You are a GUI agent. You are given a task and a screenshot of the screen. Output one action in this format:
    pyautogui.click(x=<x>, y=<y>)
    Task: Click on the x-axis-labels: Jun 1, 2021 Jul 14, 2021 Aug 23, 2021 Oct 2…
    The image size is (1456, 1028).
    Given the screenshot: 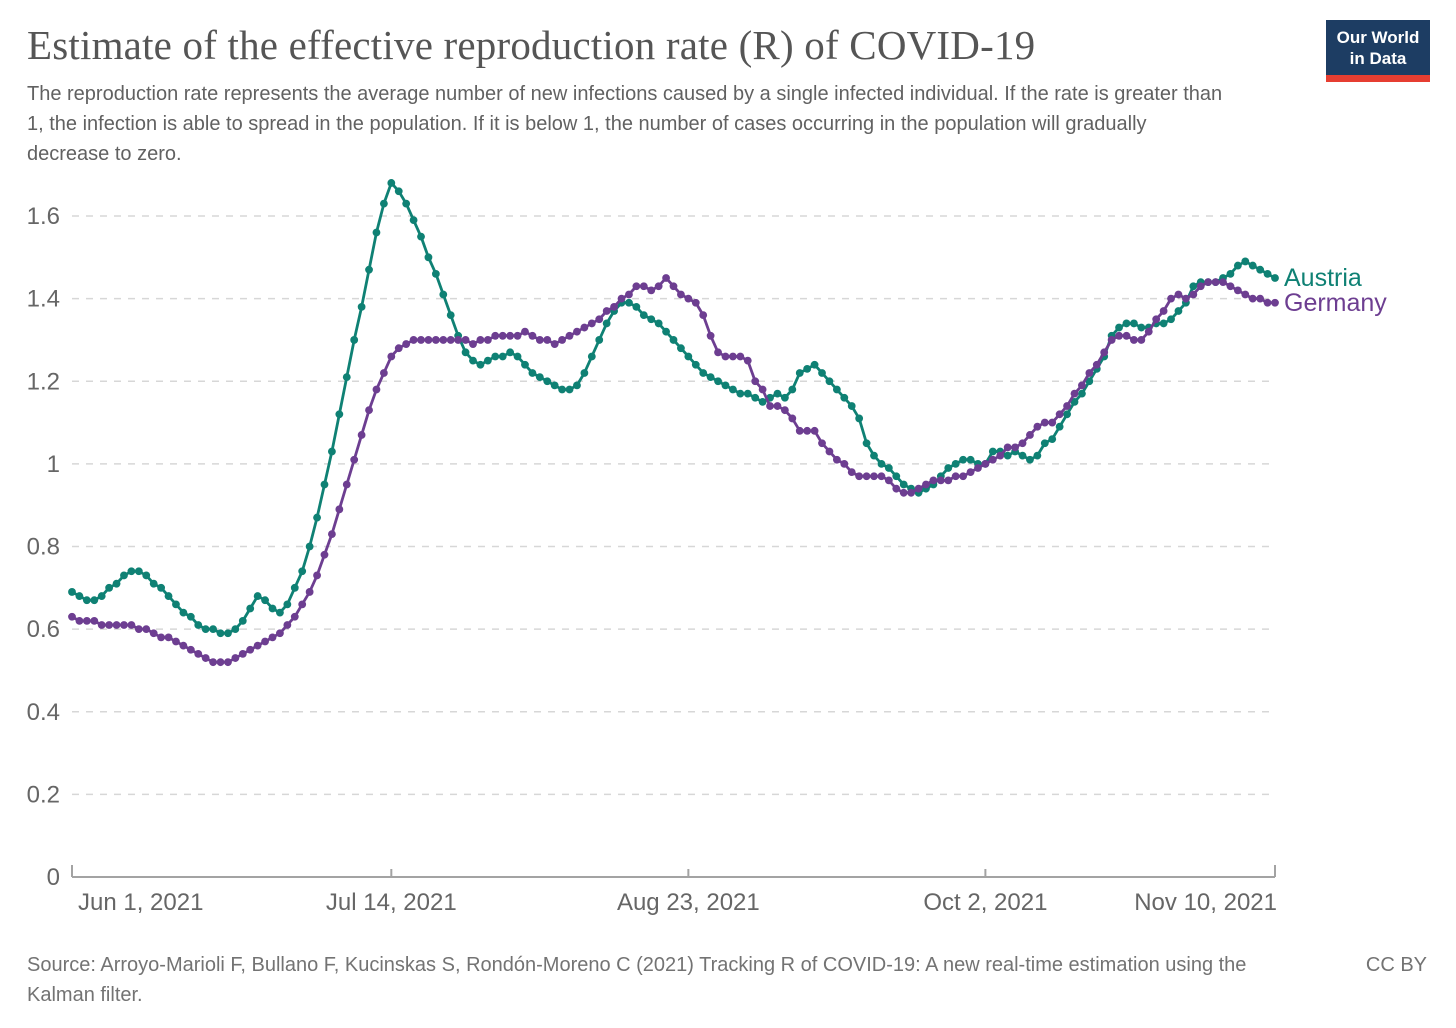 What is the action you would take?
    pyautogui.click(x=677, y=902)
    